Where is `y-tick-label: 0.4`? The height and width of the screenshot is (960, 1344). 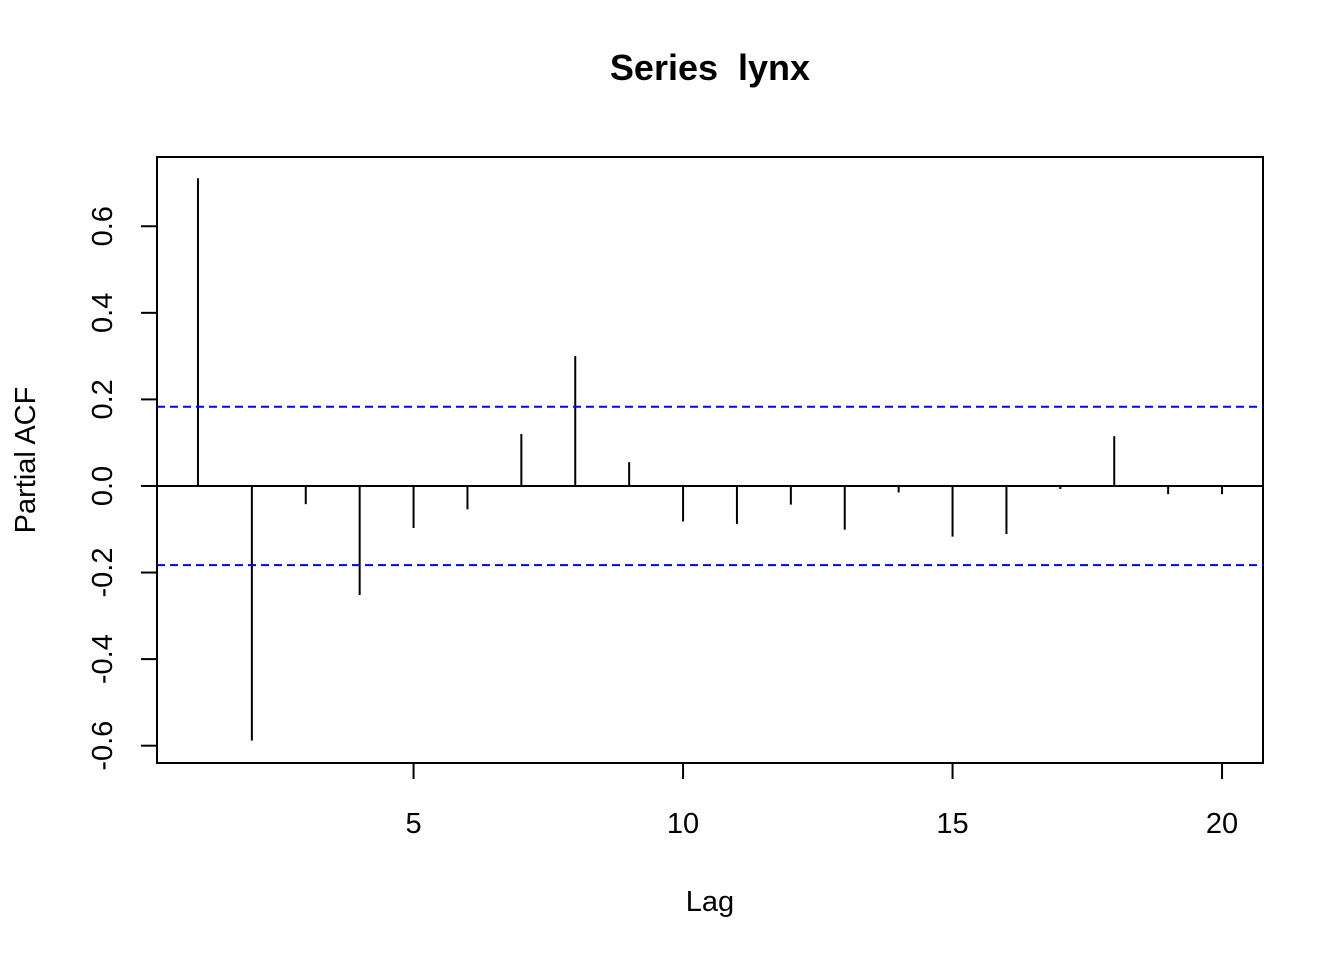
y-tick-label: 0.4 is located at coordinates (103, 313).